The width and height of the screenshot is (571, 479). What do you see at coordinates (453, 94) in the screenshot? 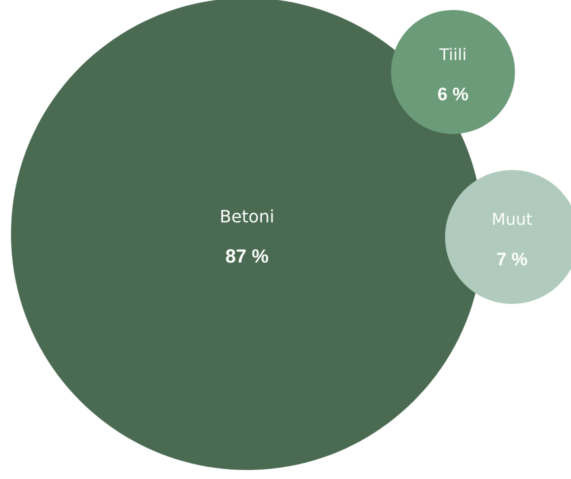
I see `data-label: 6 %` at bounding box center [453, 94].